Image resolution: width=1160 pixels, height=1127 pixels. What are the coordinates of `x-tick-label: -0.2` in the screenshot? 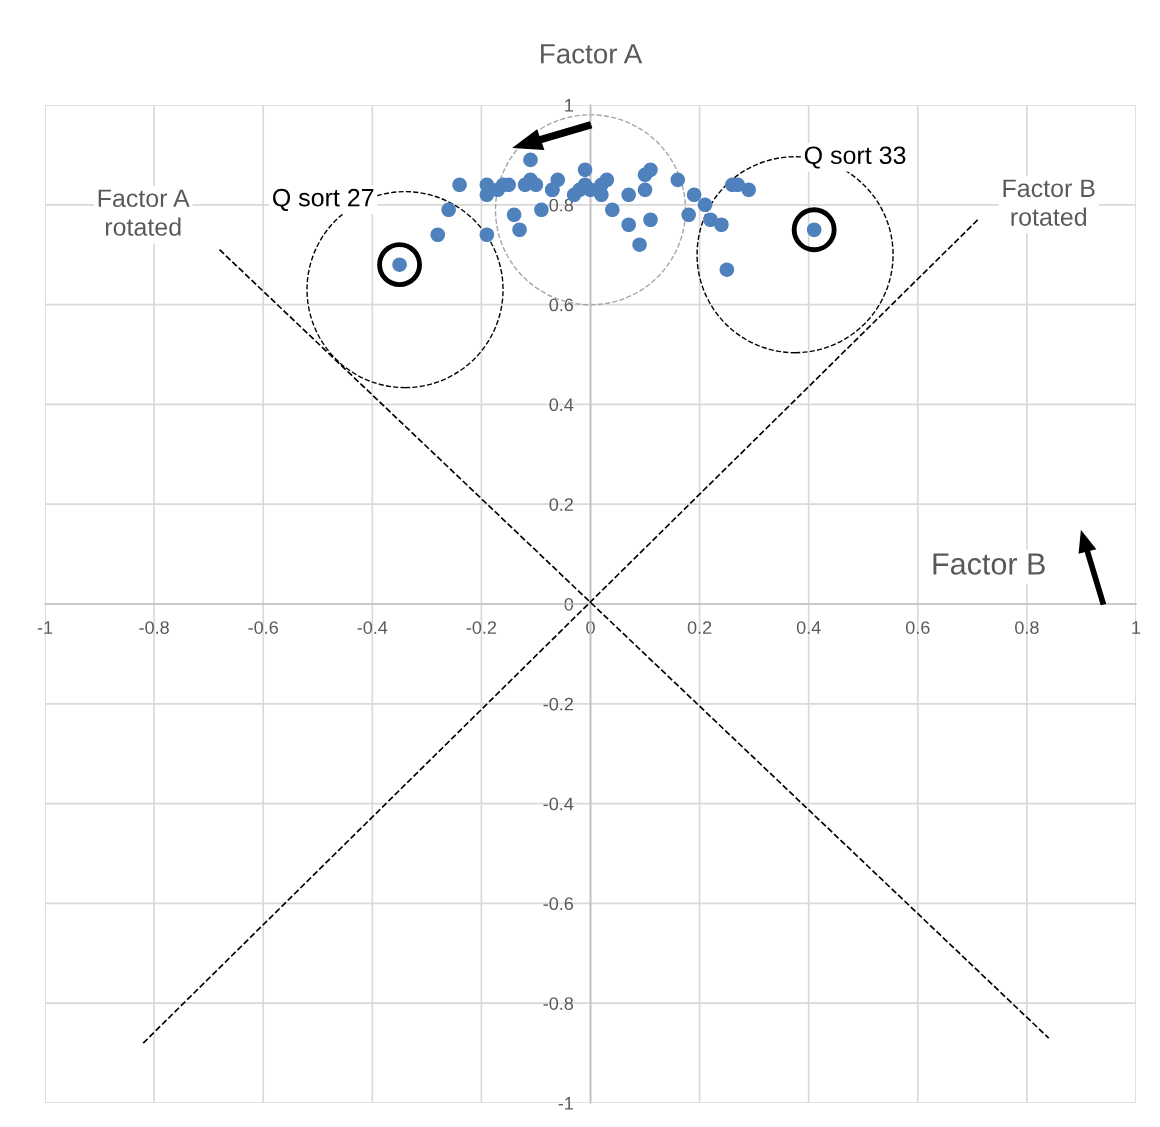 It's located at (481, 627).